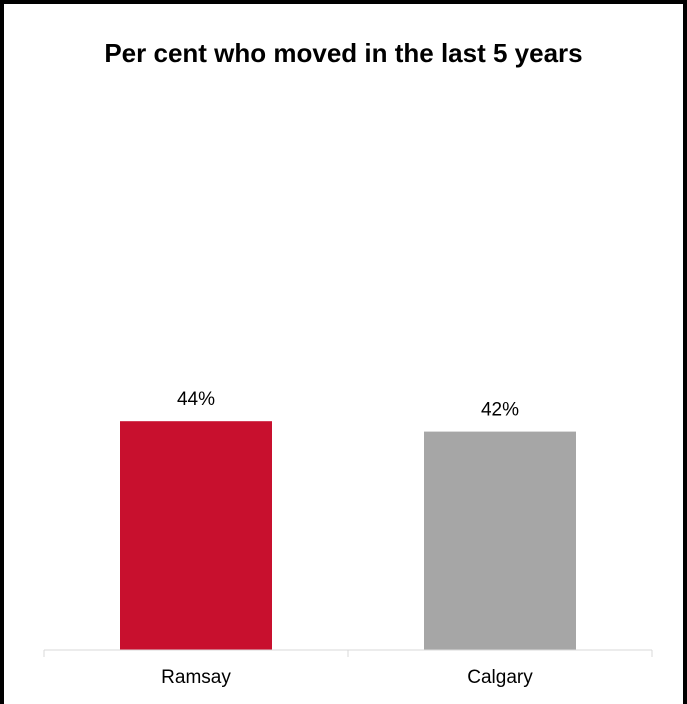 The width and height of the screenshot is (687, 704). I want to click on bar-ramsay, so click(196, 535).